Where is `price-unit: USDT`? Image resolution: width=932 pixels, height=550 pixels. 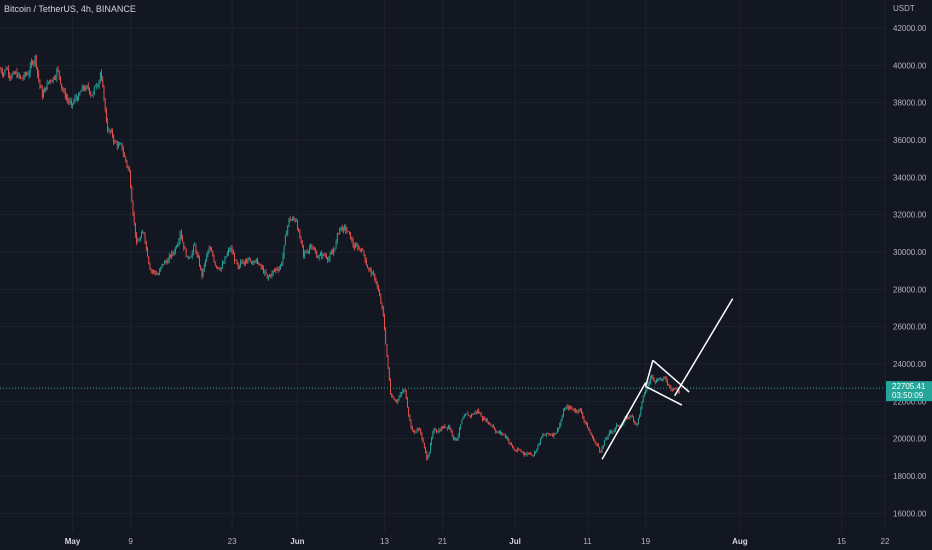
price-unit: USDT is located at coordinates (904, 8).